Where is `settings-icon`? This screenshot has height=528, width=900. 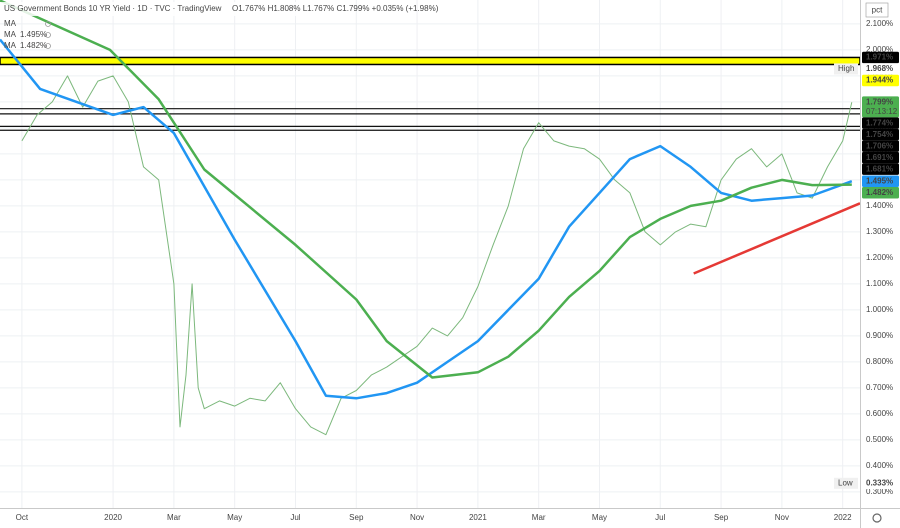 settings-icon is located at coordinates (877, 518).